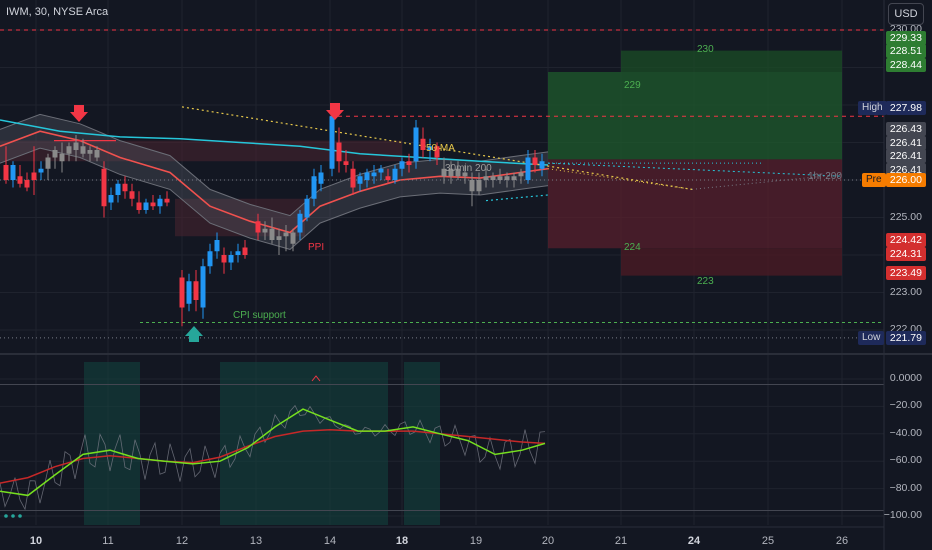  What do you see at coordinates (402, 541) in the screenshot?
I see `time-tick-label: 18` at bounding box center [402, 541].